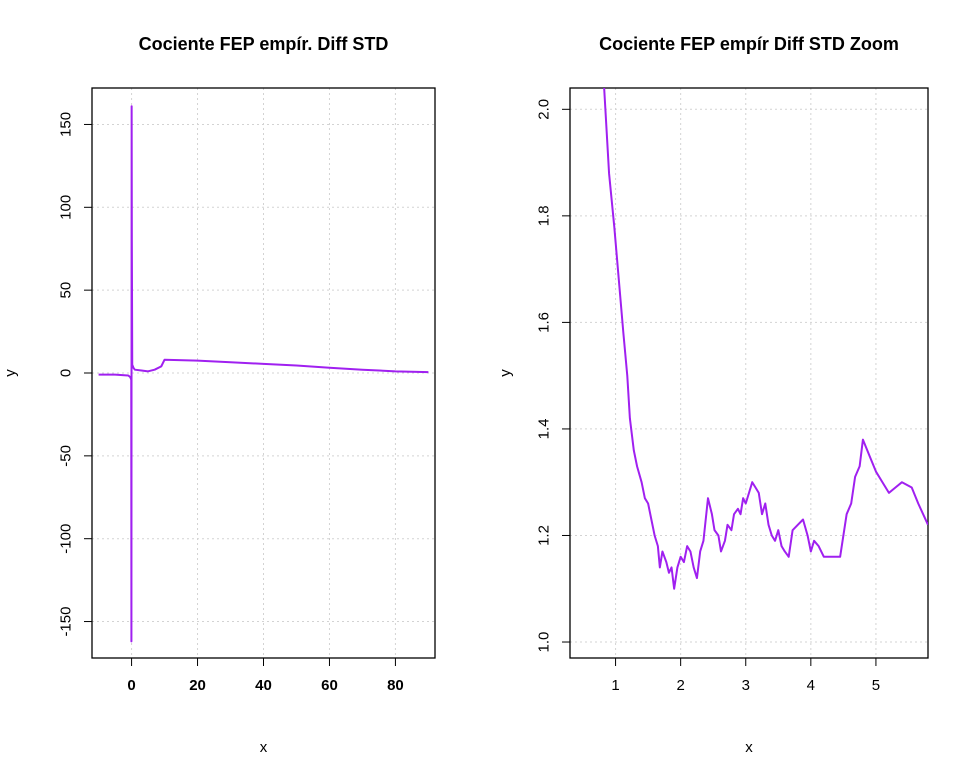 This screenshot has width=968, height=772. I want to click on chart-left-x-tick-label: 20, so click(197, 685).